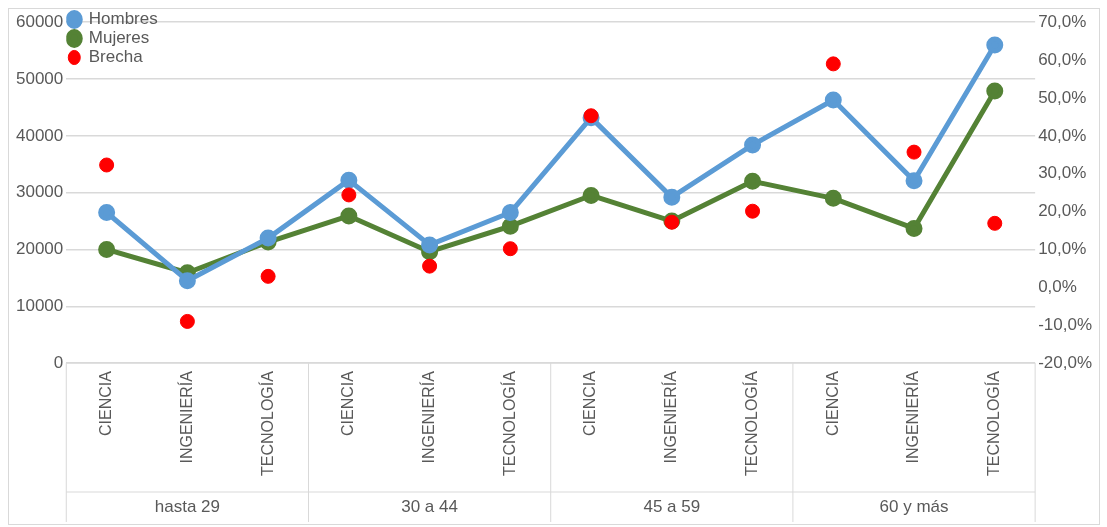 This screenshot has width=1107, height=527. Describe the element at coordinates (1062, 59) in the screenshot. I see `y2-tick-label: 60,0%` at that location.